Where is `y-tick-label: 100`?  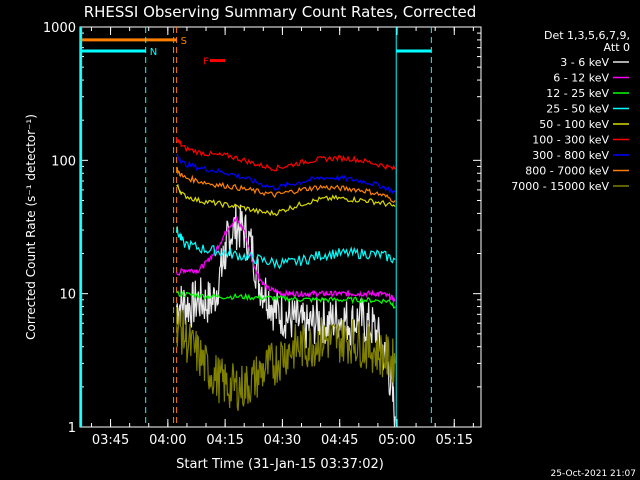
y-tick-label: 100 is located at coordinates (63, 161).